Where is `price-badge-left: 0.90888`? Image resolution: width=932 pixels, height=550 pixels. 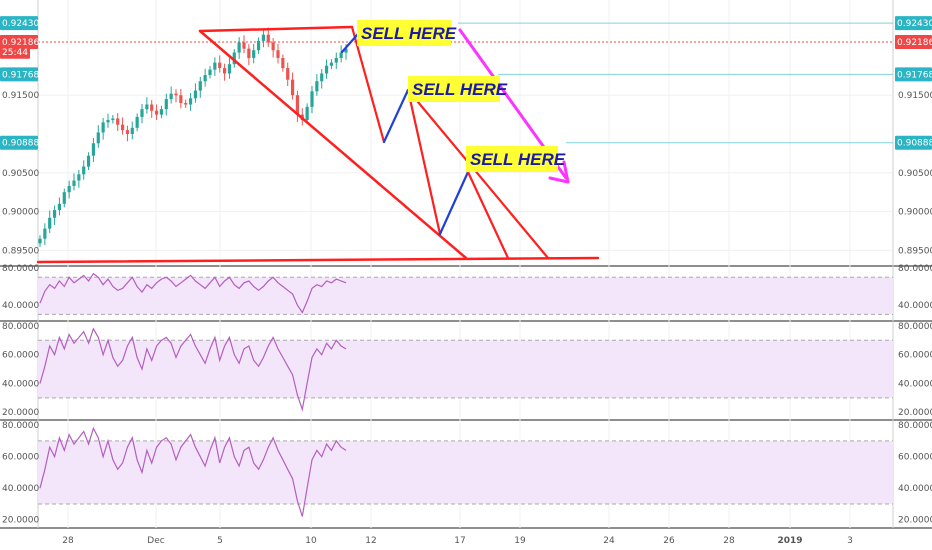 price-badge-left: 0.90888 is located at coordinates (20, 144).